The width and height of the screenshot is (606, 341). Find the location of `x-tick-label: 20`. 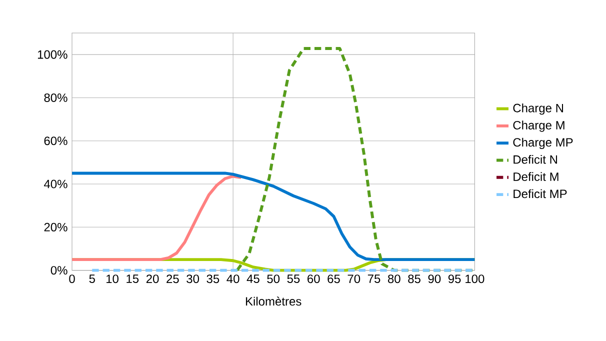

x-tick-label: 20 is located at coordinates (152, 279).